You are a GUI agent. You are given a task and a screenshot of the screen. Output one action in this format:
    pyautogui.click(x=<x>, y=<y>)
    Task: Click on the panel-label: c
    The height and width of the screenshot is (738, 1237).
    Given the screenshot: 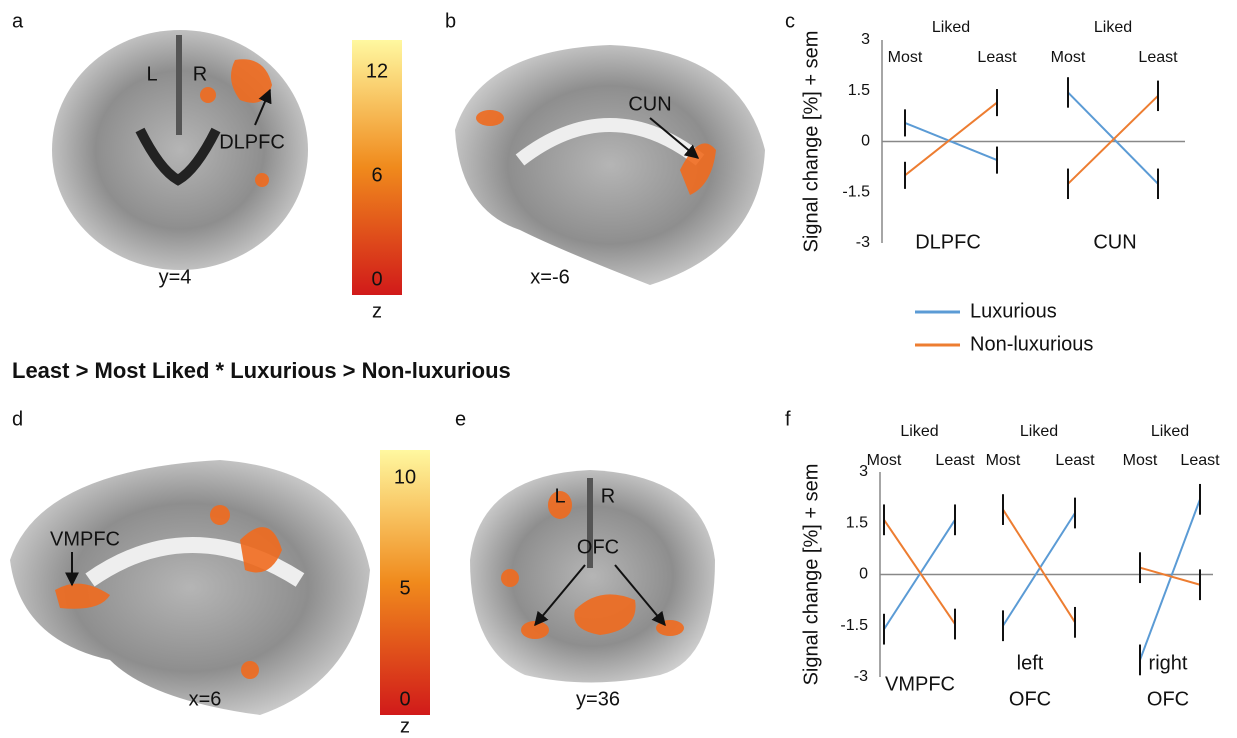 What is the action you would take?
    pyautogui.click(x=790, y=21)
    